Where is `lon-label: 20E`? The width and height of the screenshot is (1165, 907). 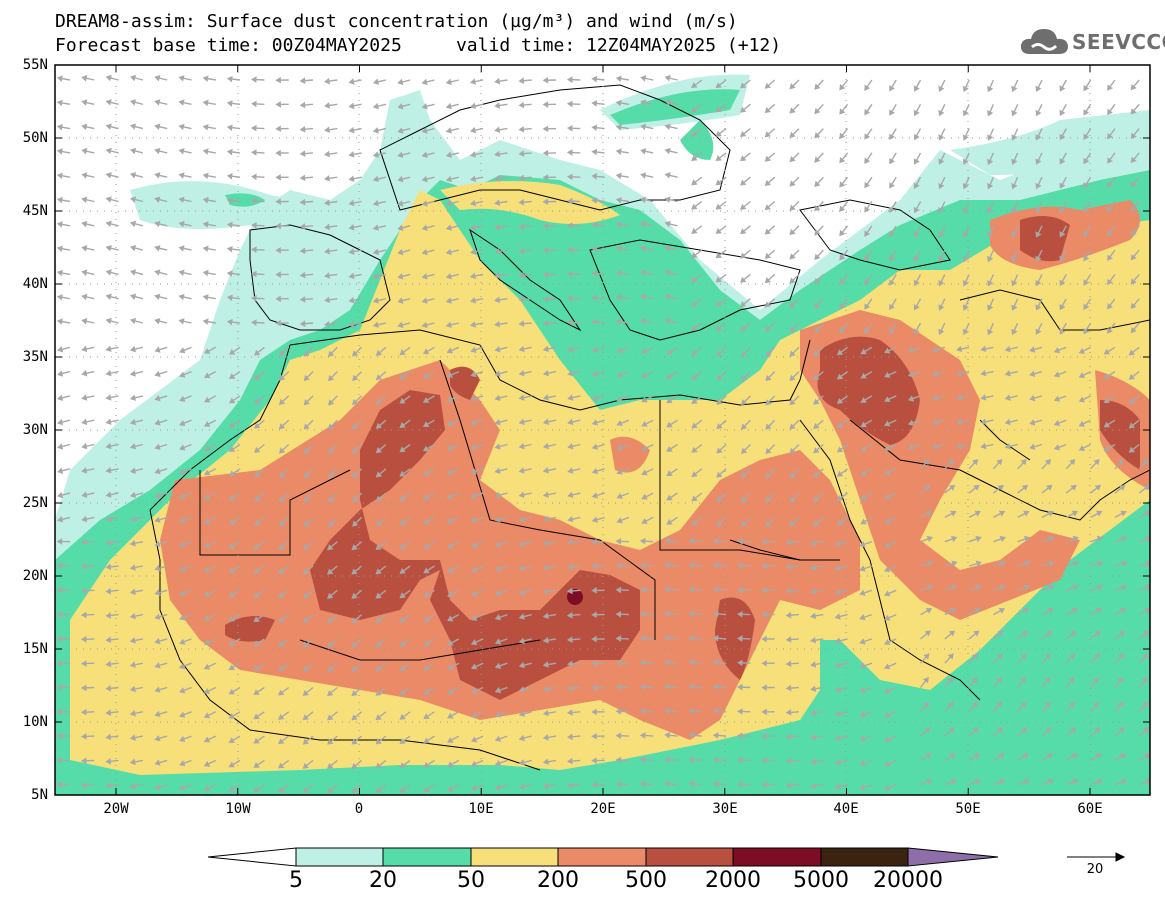
lon-label: 20E is located at coordinates (603, 809).